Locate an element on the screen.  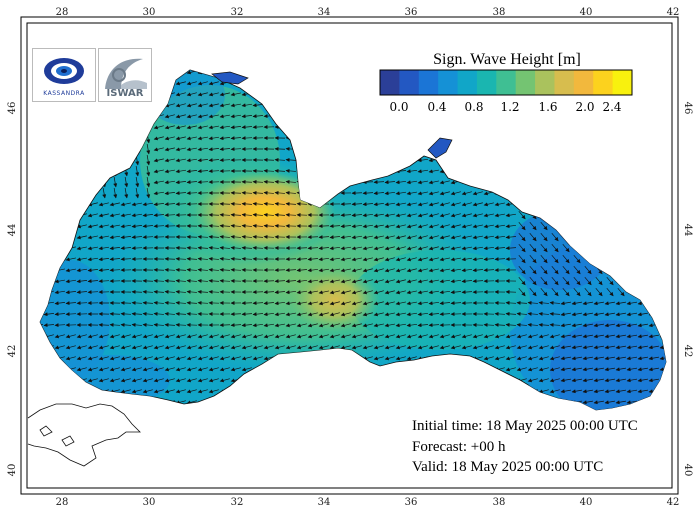
lon-label: 34 is located at coordinates (324, 12).